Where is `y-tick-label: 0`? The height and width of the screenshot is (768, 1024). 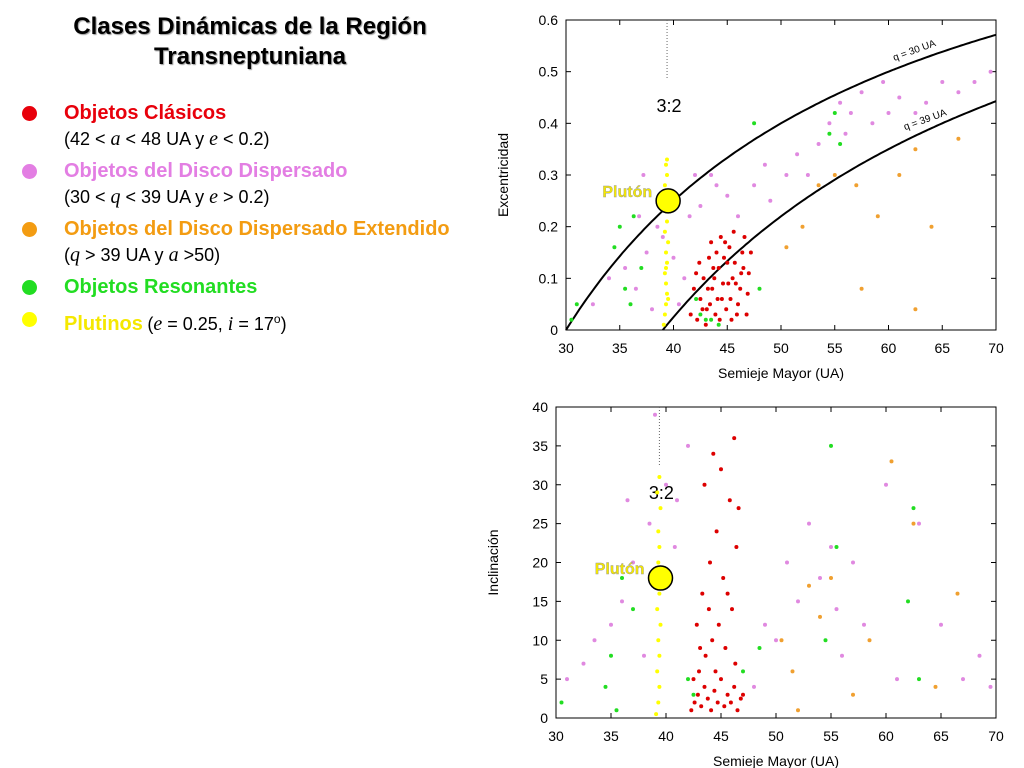
y-tick-label: 0 is located at coordinates (554, 330).